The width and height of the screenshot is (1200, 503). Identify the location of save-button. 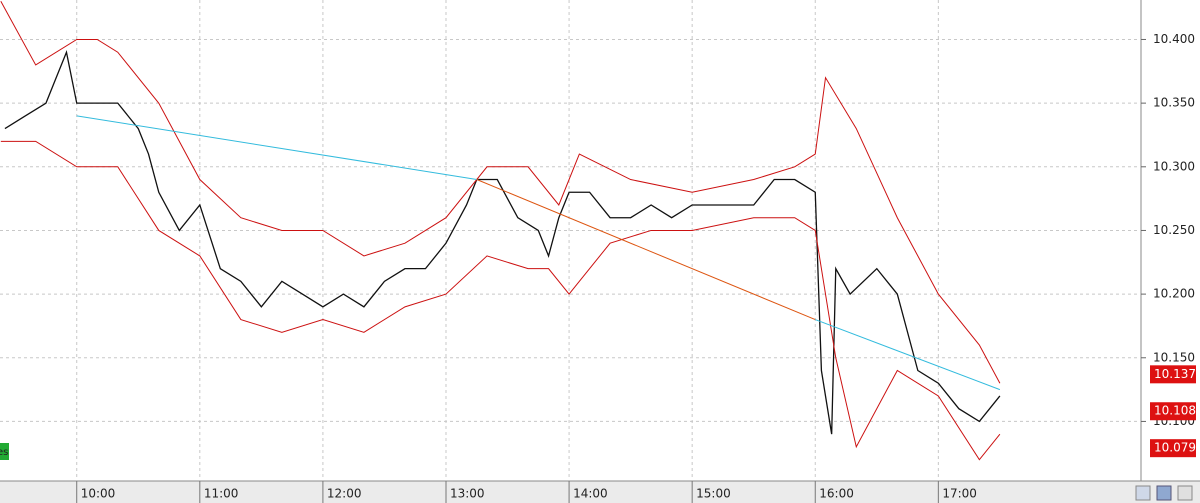
(1164, 493).